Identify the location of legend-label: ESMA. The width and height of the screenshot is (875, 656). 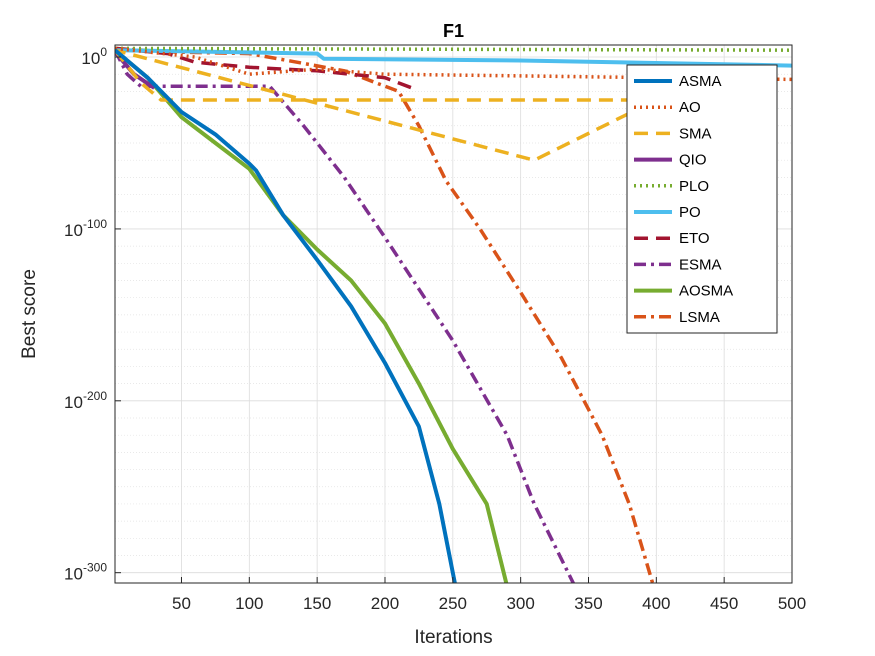
(700, 264).